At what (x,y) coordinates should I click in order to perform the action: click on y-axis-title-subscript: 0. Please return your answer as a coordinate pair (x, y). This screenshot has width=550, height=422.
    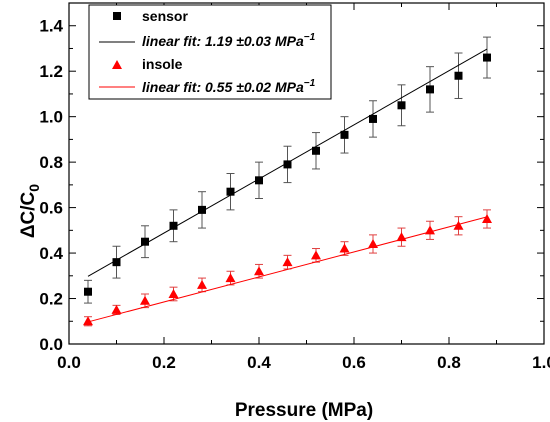
    Looking at the image, I should click on (34, 188).